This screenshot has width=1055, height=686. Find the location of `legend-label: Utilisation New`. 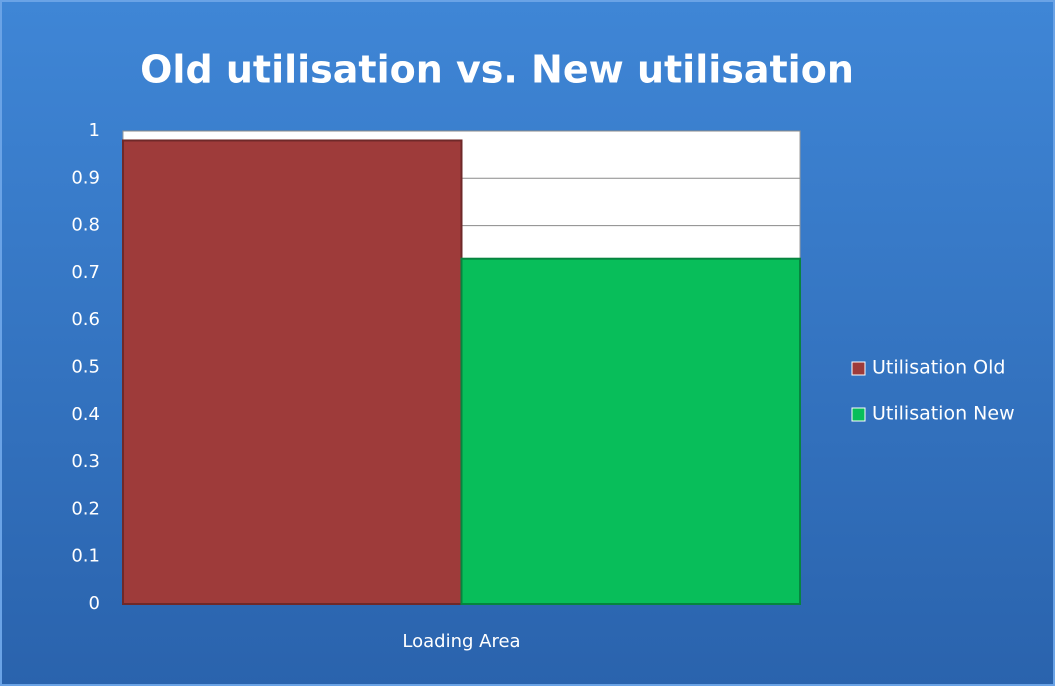

legend-label: Utilisation New is located at coordinates (943, 414).